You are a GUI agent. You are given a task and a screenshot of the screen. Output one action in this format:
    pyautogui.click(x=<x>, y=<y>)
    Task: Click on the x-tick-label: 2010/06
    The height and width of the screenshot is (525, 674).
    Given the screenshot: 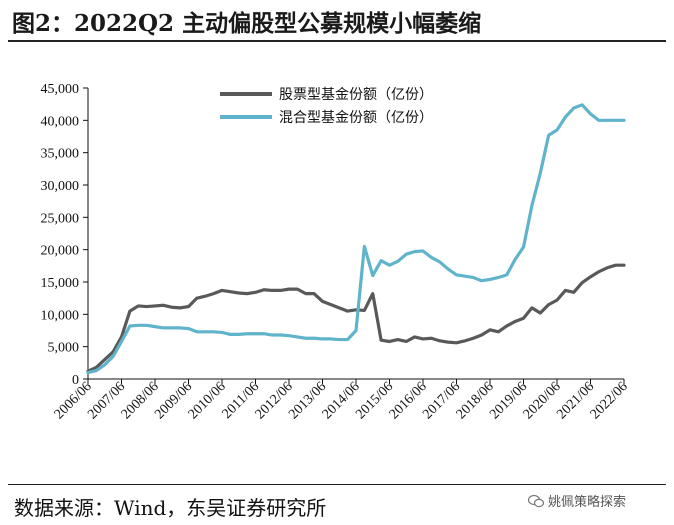 What is the action you would take?
    pyautogui.click(x=207, y=400)
    